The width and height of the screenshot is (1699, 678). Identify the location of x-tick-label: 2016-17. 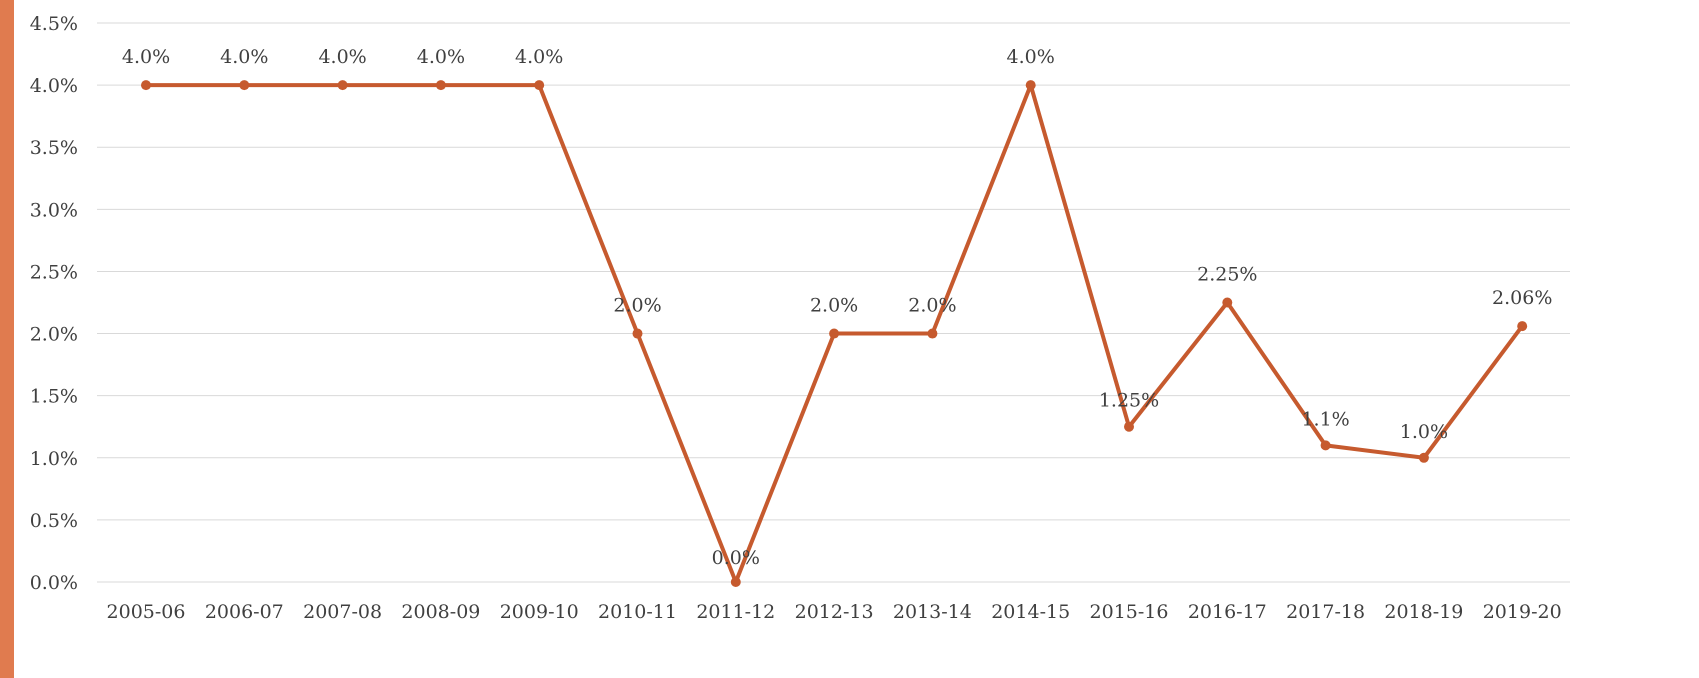
(1227, 612).